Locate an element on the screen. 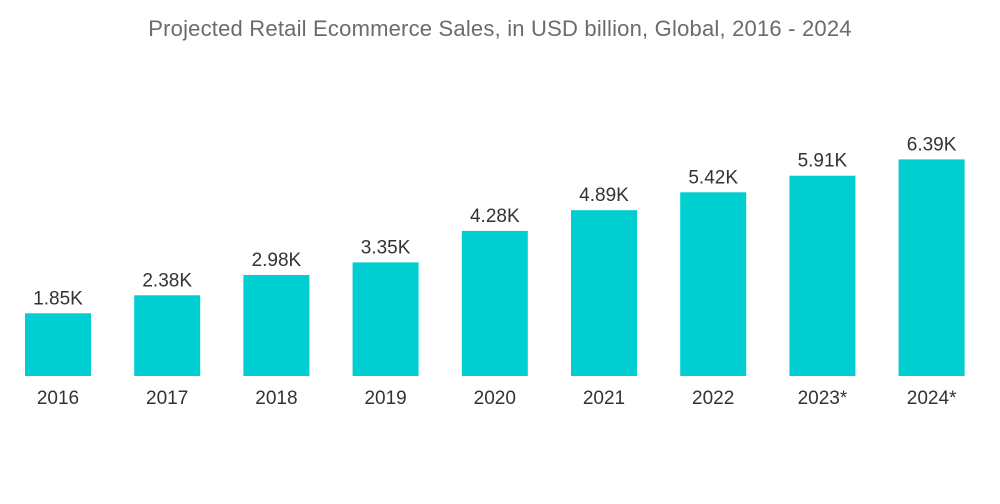 Image resolution: width=1000 pixels, height=504 pixels. bar-2023-projected is located at coordinates (822, 275).